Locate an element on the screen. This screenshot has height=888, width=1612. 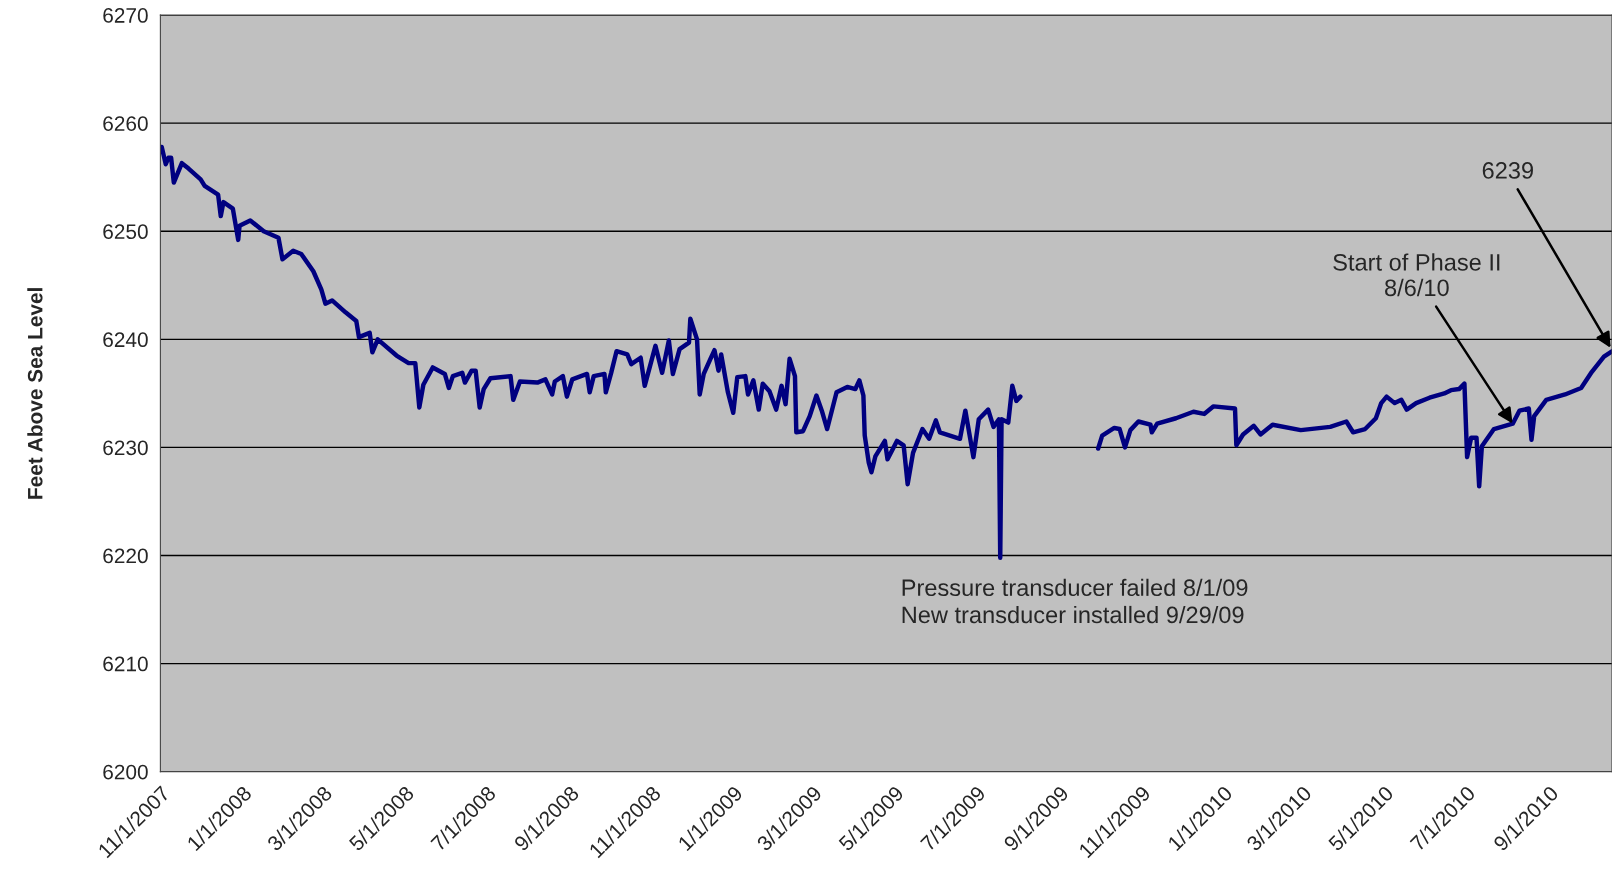
y-tick-label: 6270 is located at coordinates (125, 15).